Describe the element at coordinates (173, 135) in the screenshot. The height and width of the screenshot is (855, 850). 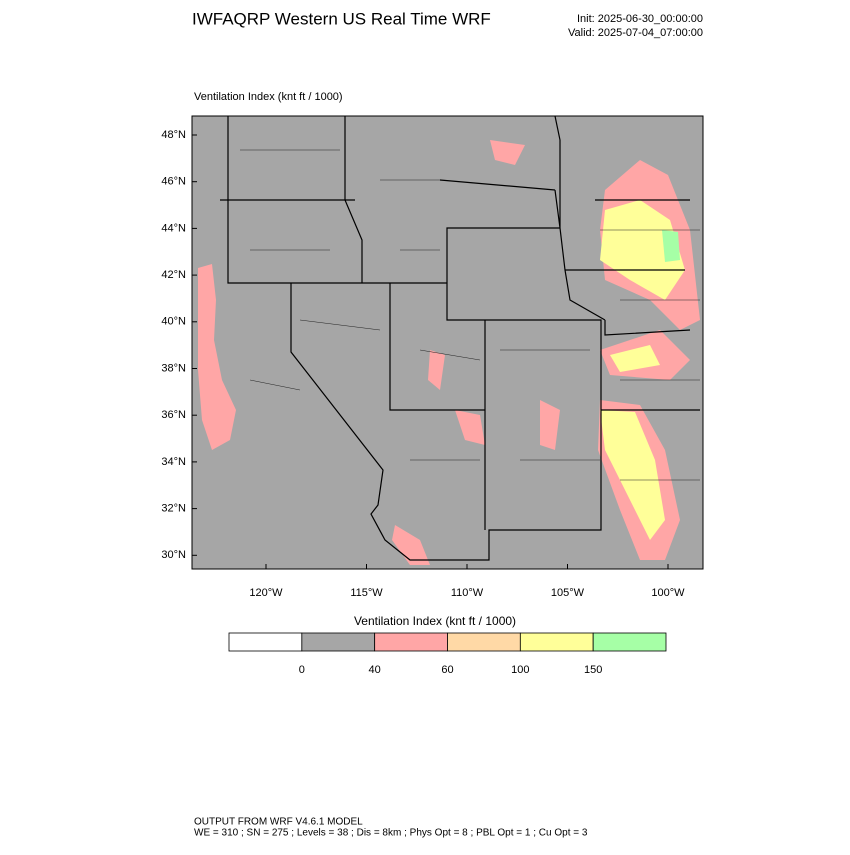
I see `lat-label: 48°N` at that location.